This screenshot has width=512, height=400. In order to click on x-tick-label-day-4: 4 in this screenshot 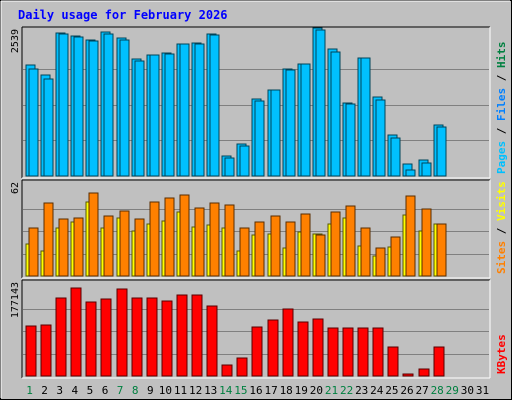, I will do `click(74, 390)`.